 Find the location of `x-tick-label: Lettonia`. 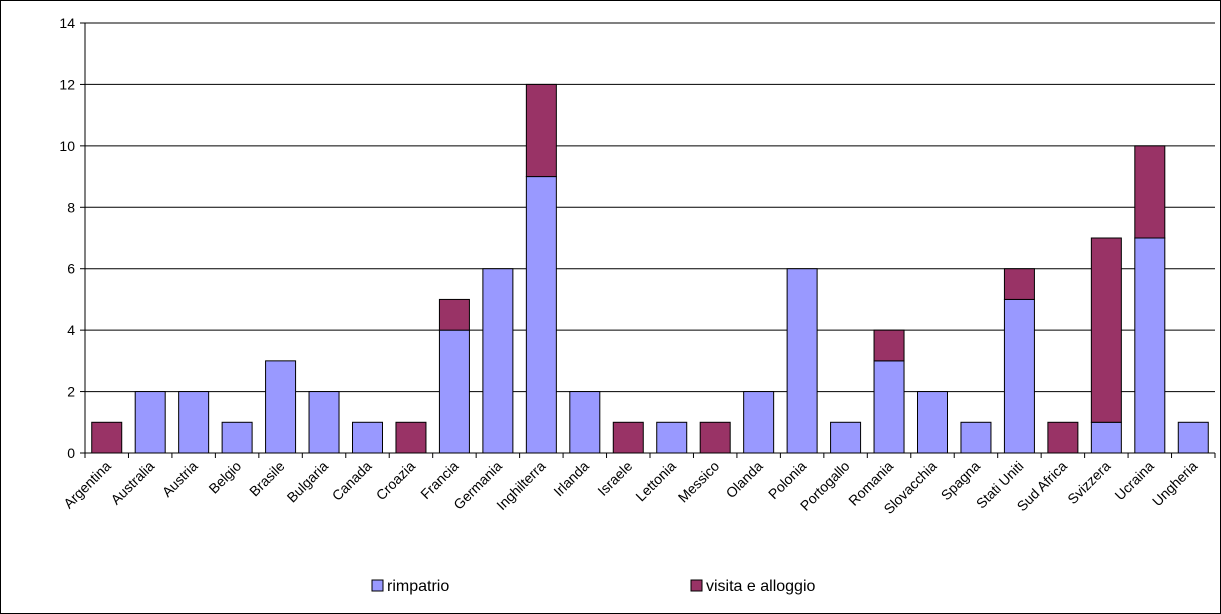

x-tick-label: Lettonia is located at coordinates (655, 481).